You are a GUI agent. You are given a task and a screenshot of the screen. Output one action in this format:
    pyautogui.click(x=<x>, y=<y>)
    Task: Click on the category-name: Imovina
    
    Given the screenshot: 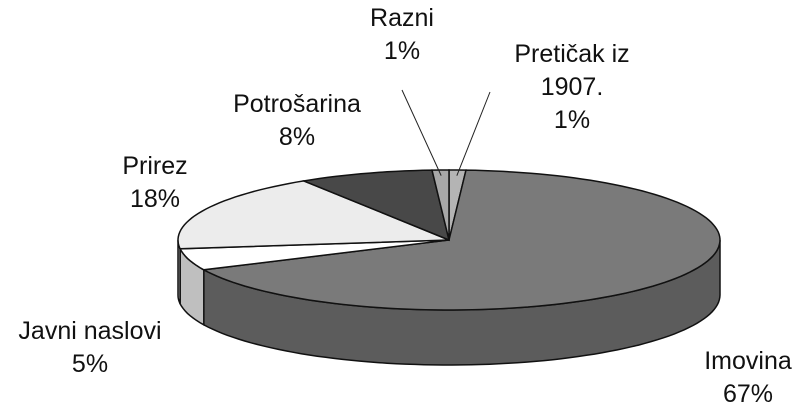 What is the action you would take?
    pyautogui.click(x=748, y=361)
    